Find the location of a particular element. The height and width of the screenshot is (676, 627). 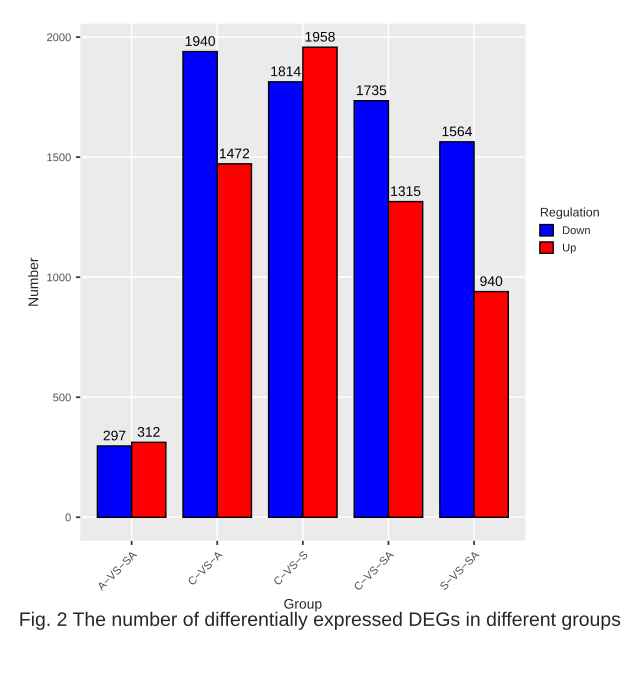

data-label: 297 is located at coordinates (115, 435).